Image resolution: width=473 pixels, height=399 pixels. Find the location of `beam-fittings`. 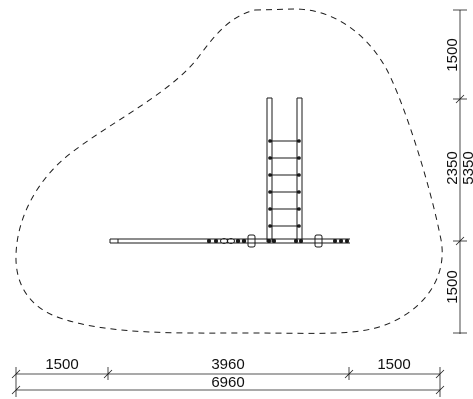

beam-fittings is located at coordinates (278, 241).